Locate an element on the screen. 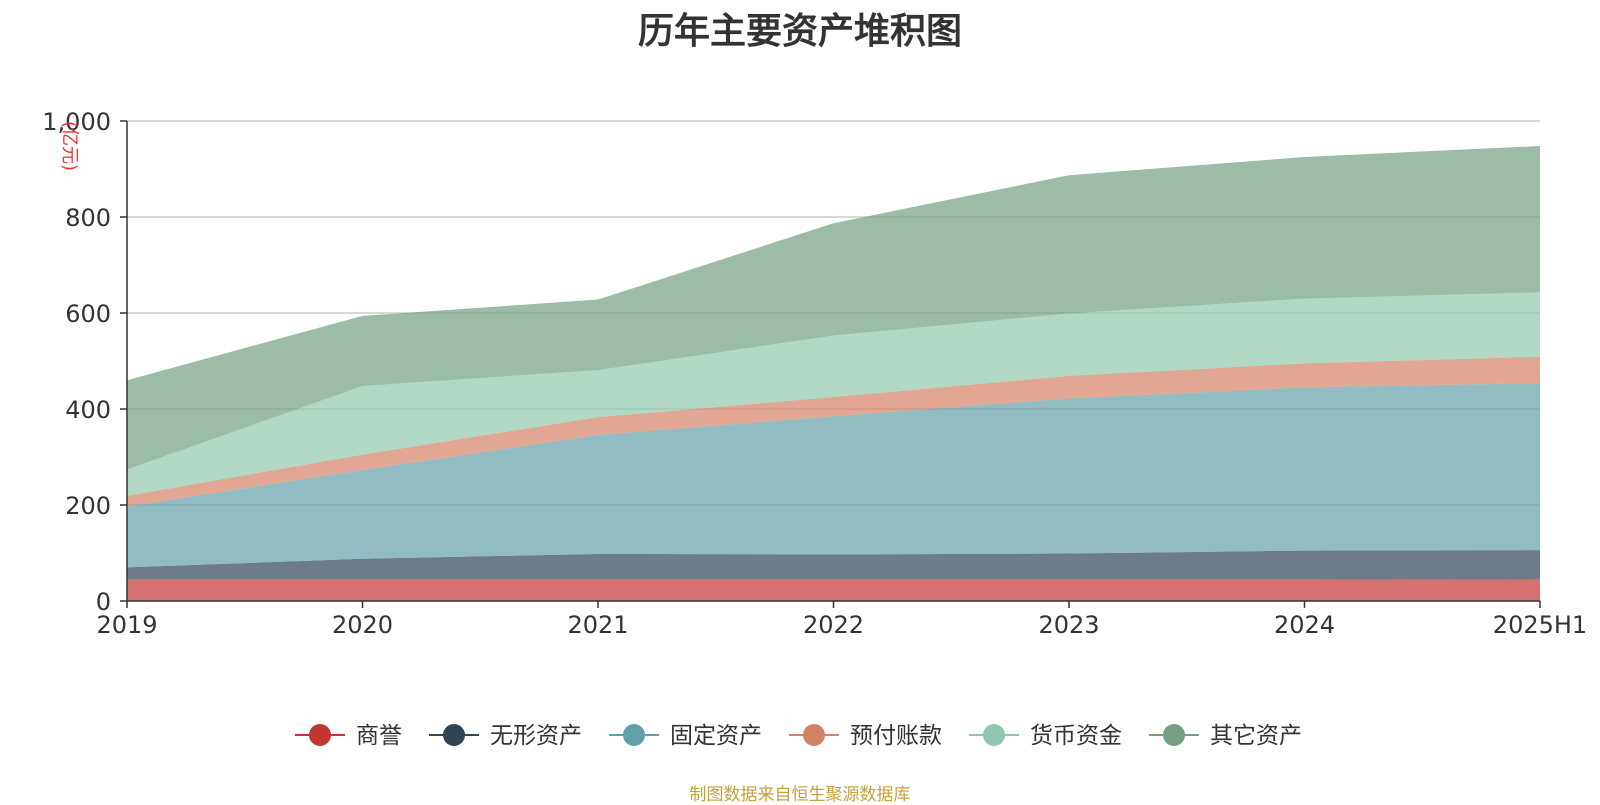  legend-item-3: 固定资产 is located at coordinates (685, 736).